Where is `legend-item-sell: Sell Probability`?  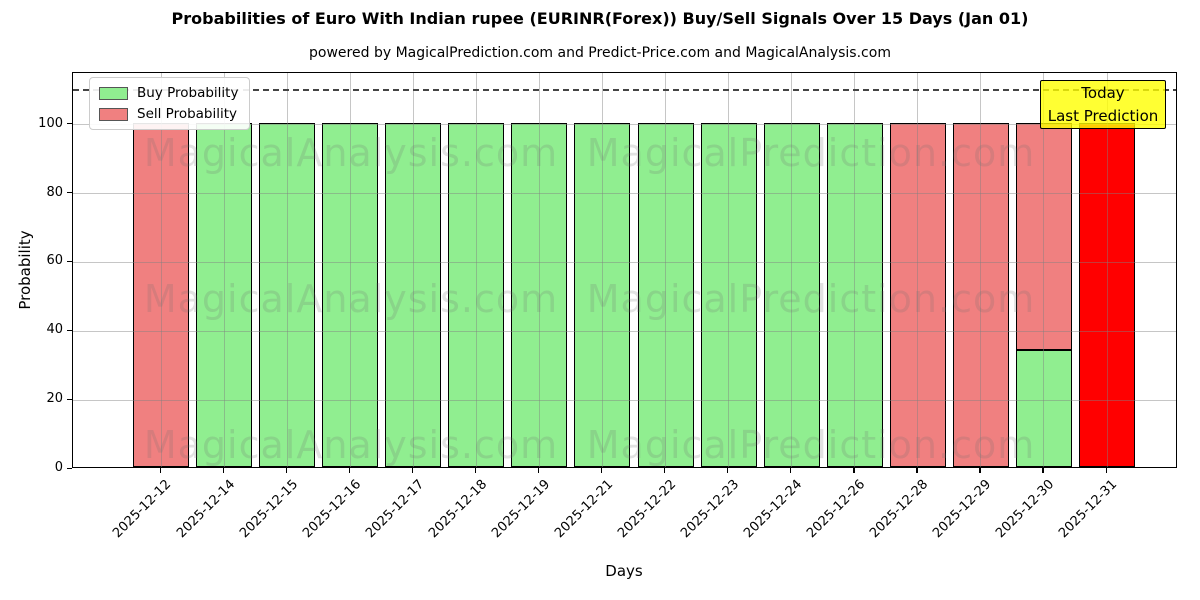
legend-item-sell: Sell Probability is located at coordinates (168, 114).